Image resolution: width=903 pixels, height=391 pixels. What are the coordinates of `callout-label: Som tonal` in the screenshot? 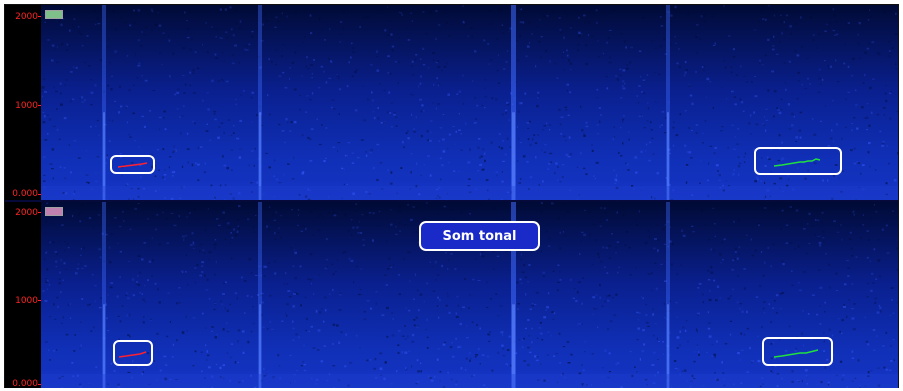 It's located at (479, 236).